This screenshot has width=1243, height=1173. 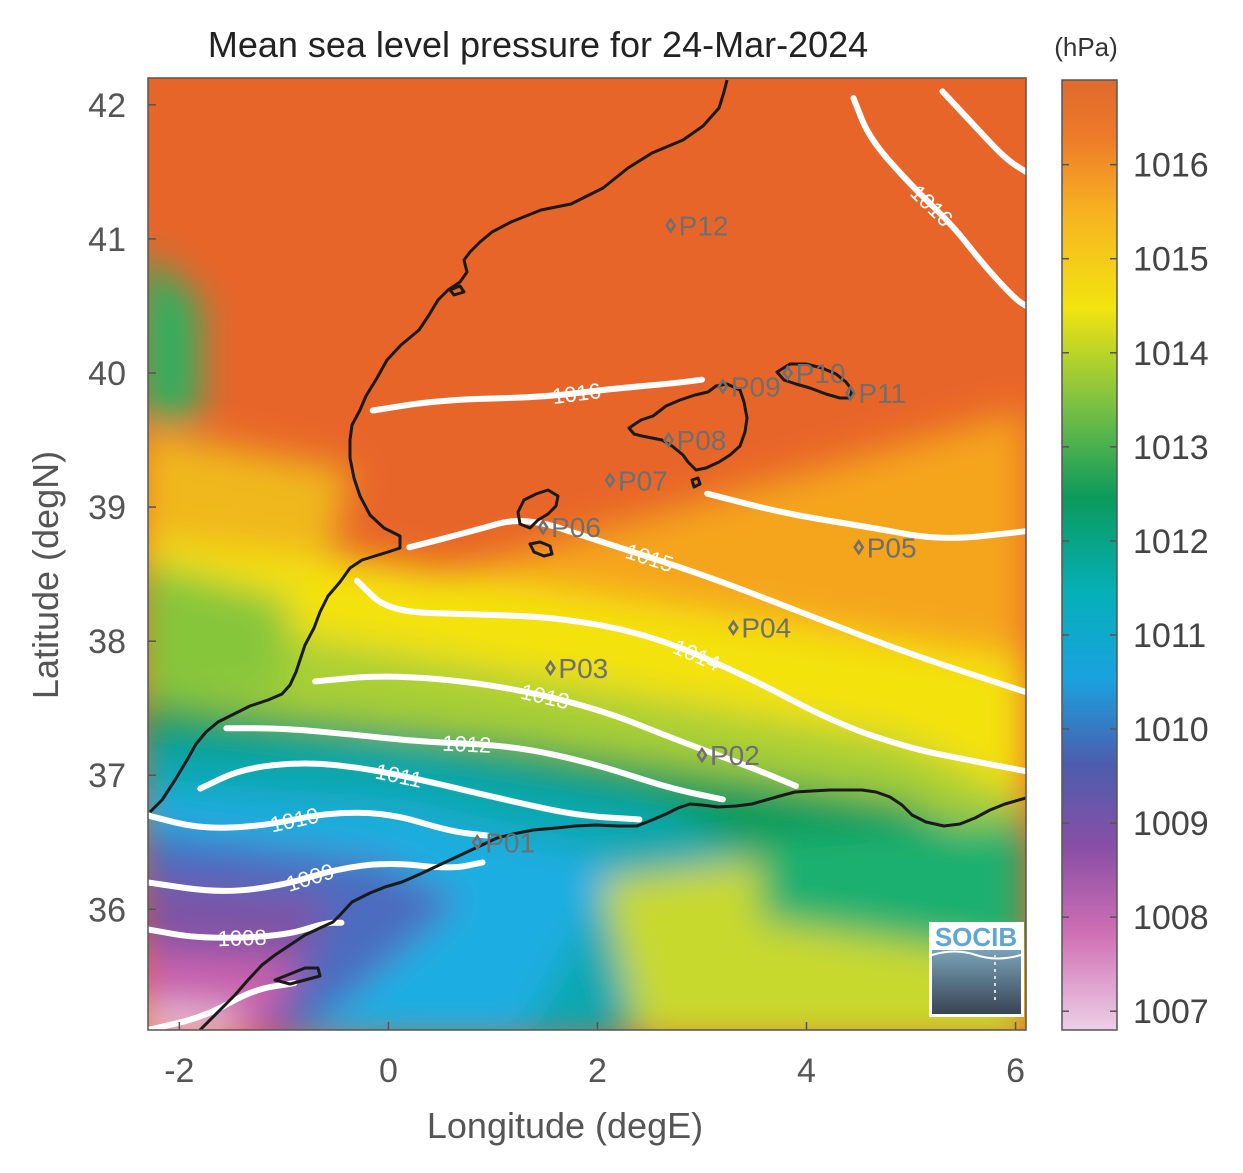 What do you see at coordinates (1171, 824) in the screenshot?
I see `colorbar-tick-label: 1009` at bounding box center [1171, 824].